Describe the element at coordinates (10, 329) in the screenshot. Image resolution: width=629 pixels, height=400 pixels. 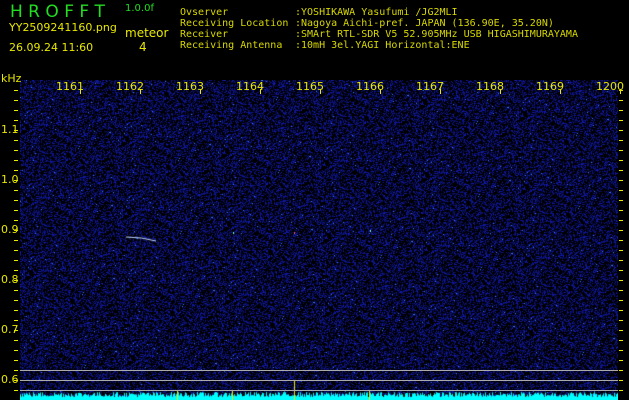
I see `y-tick-label: 0.7` at that location.